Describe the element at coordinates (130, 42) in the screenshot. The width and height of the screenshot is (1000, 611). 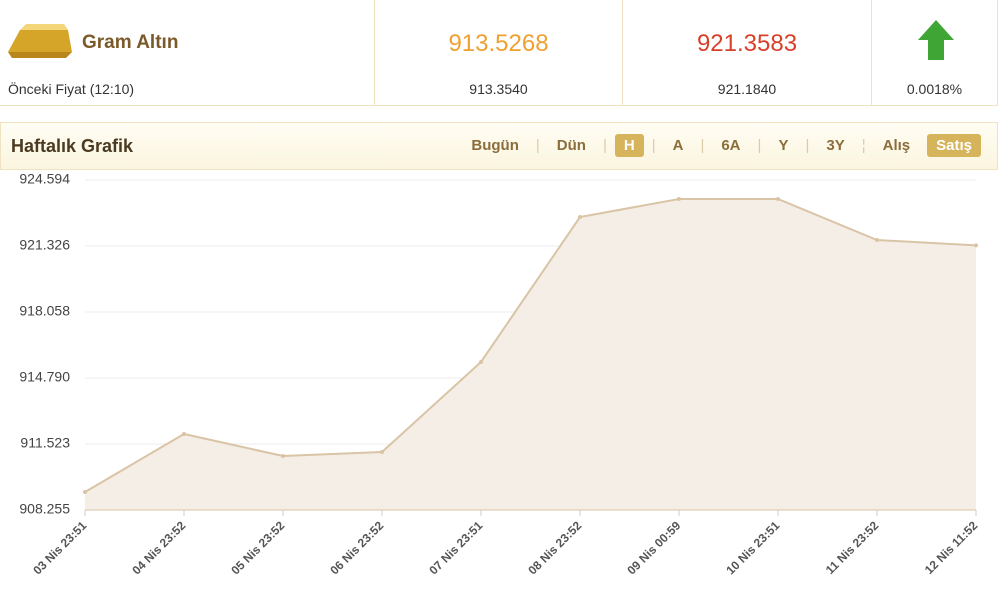
I see `asset-name: Gram Altın` at that location.